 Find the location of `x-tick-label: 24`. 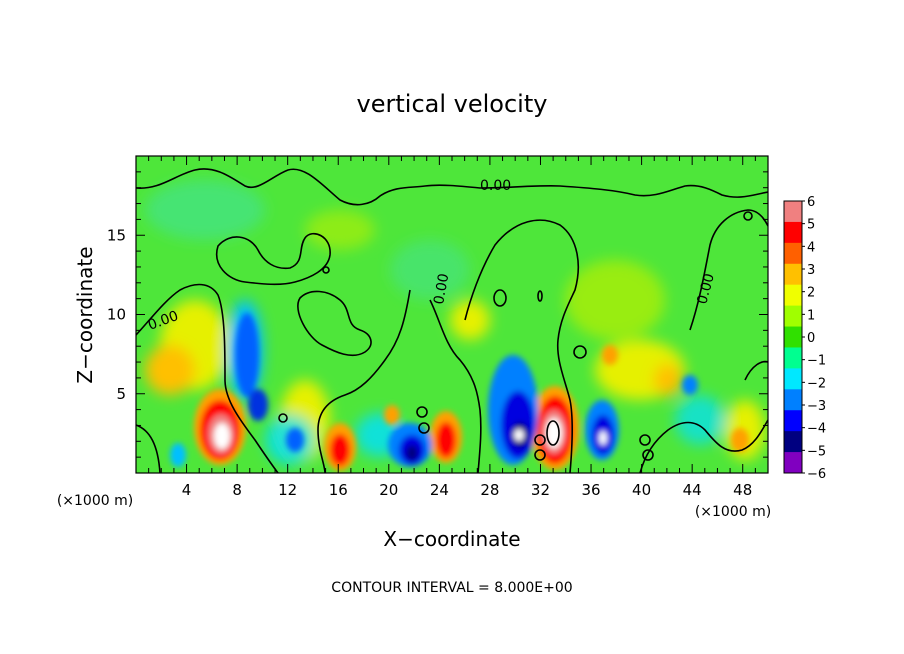

x-tick-label: 24 is located at coordinates (439, 490).